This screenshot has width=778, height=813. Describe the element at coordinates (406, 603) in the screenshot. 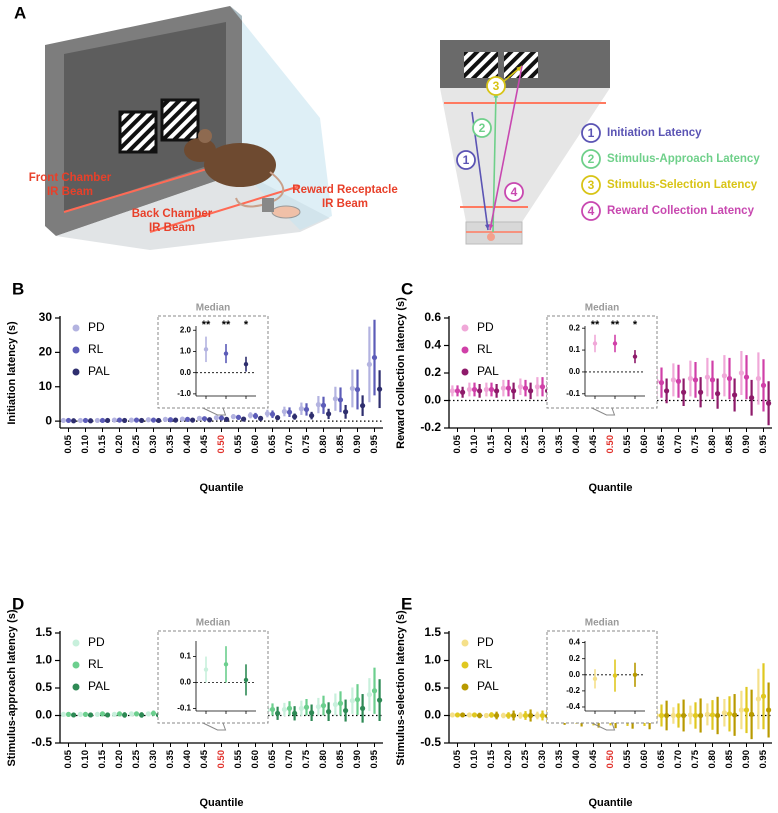

I see `panel-label: E` at that location.